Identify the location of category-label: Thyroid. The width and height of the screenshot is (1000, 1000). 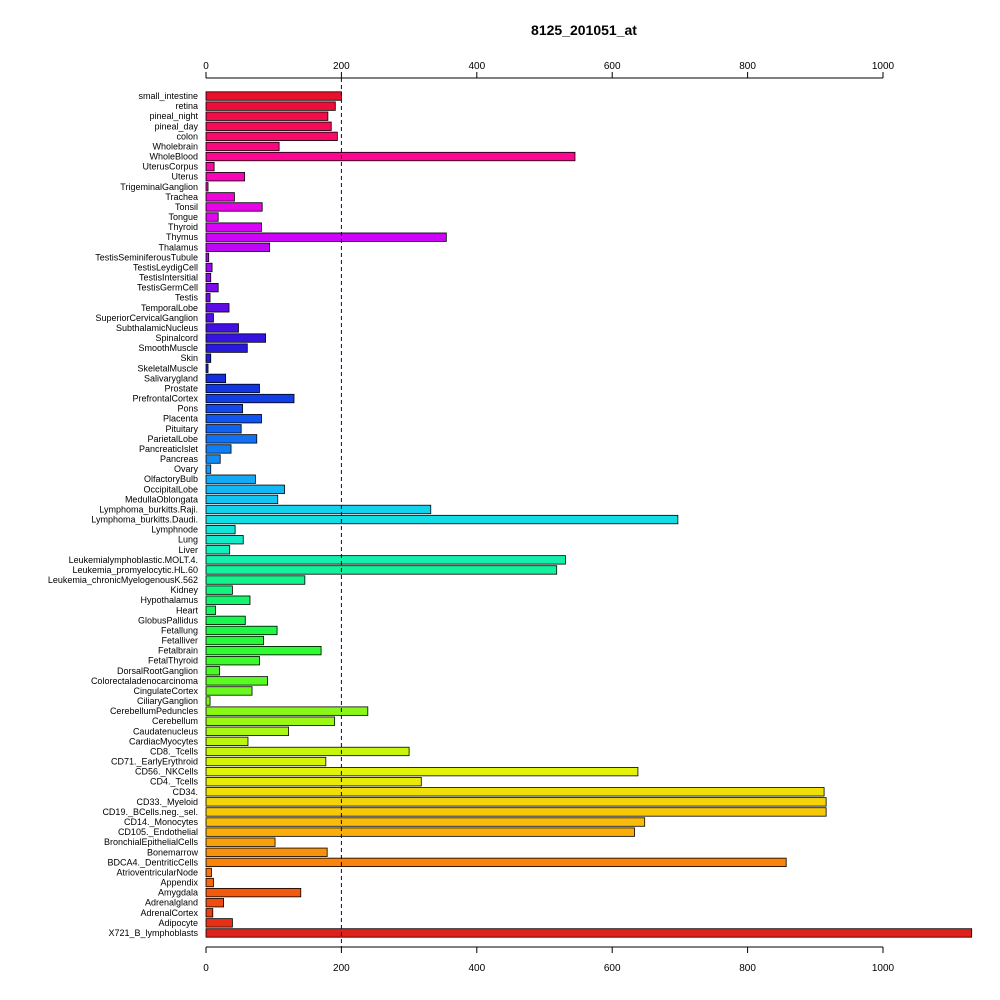
(183, 227).